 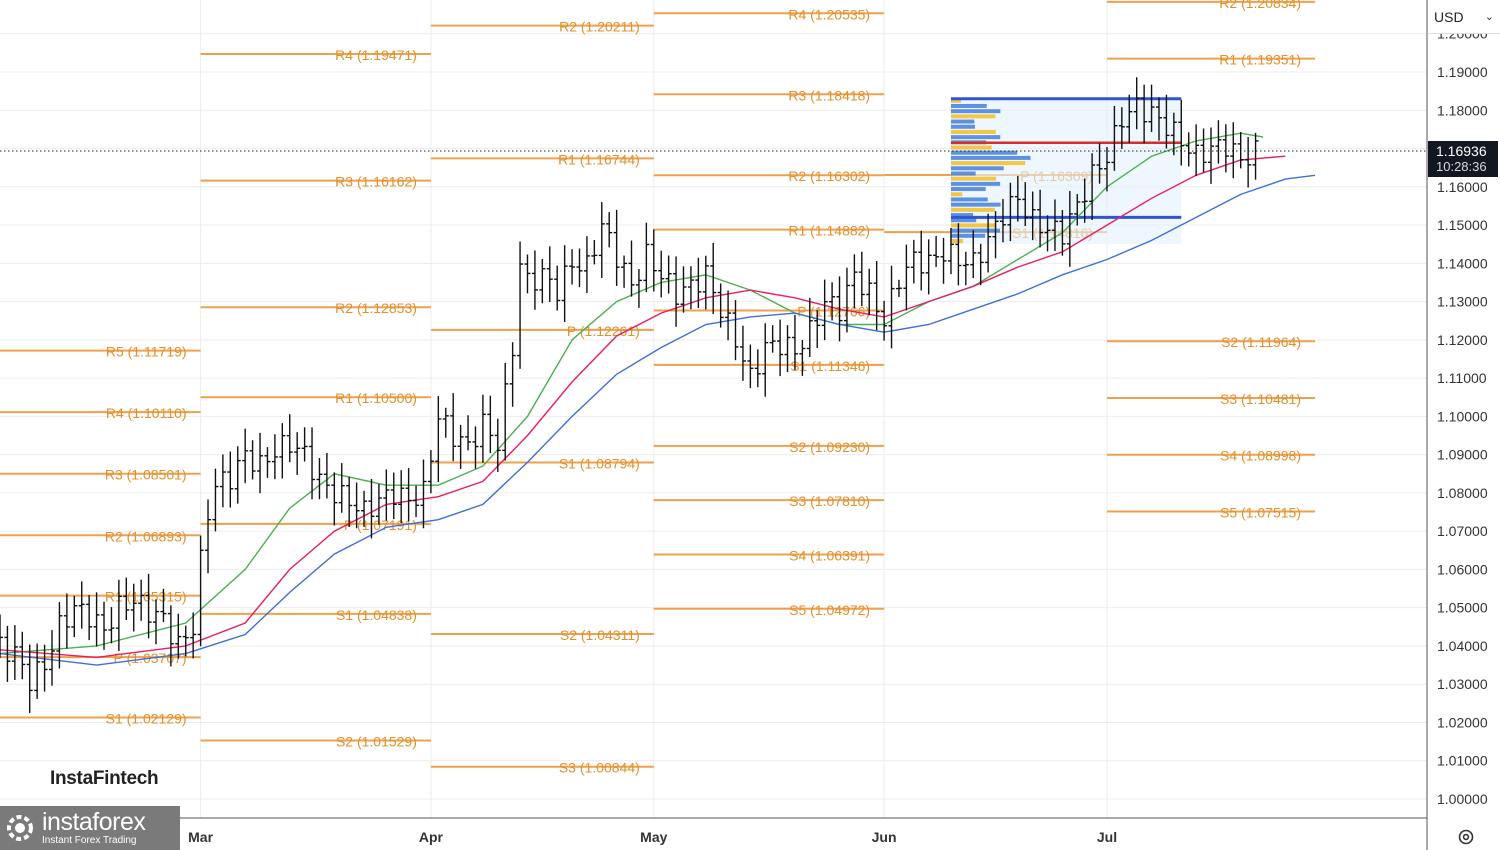 I want to click on currency-selector: USD ⌄, so click(x=1464, y=17).